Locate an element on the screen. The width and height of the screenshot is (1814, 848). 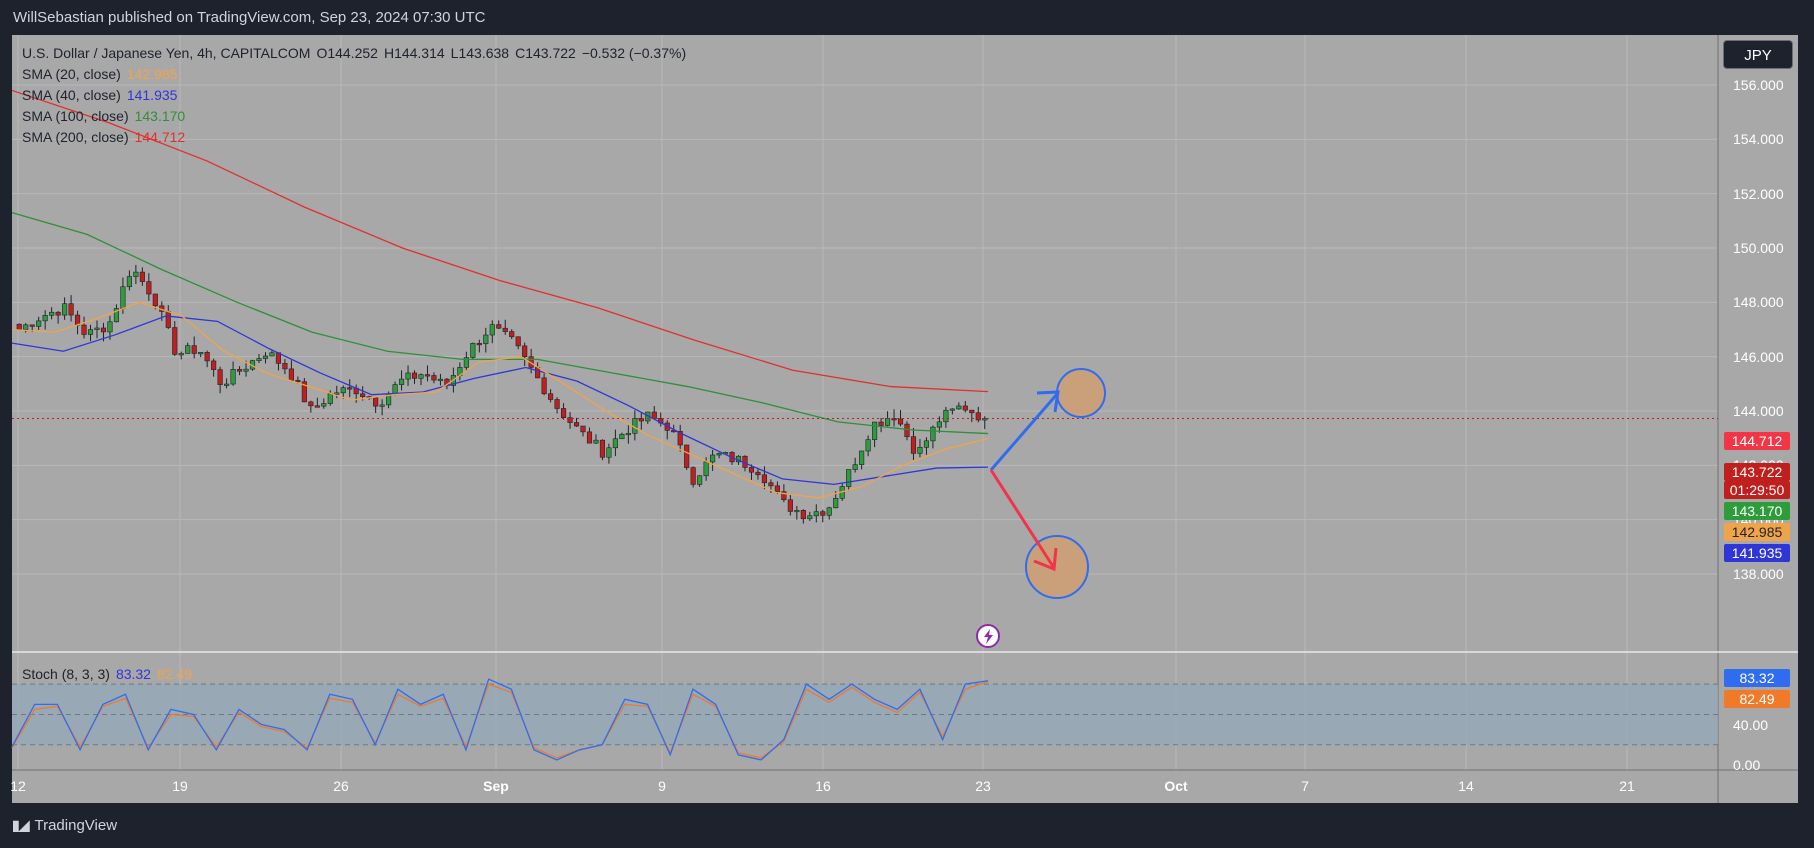
time-tick-label: 12 is located at coordinates (18, 786).